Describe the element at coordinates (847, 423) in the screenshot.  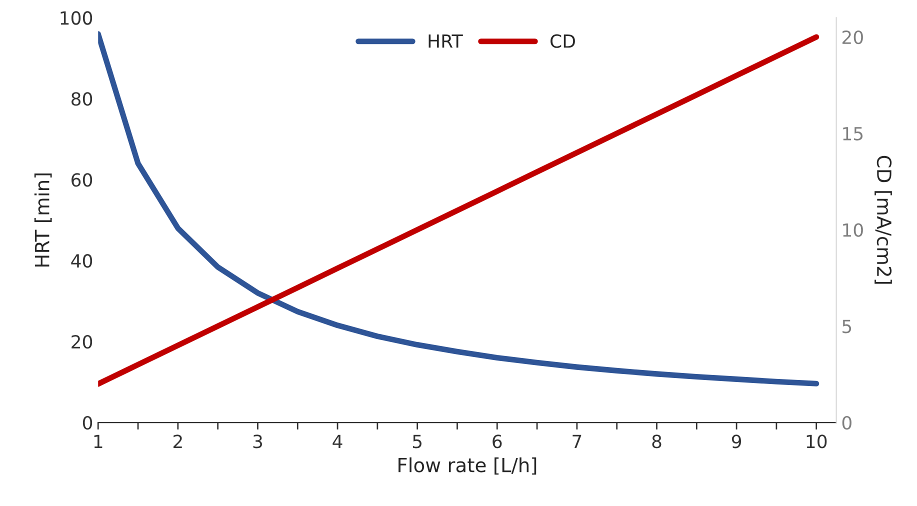
I see `y2-tick-label: 0` at that location.